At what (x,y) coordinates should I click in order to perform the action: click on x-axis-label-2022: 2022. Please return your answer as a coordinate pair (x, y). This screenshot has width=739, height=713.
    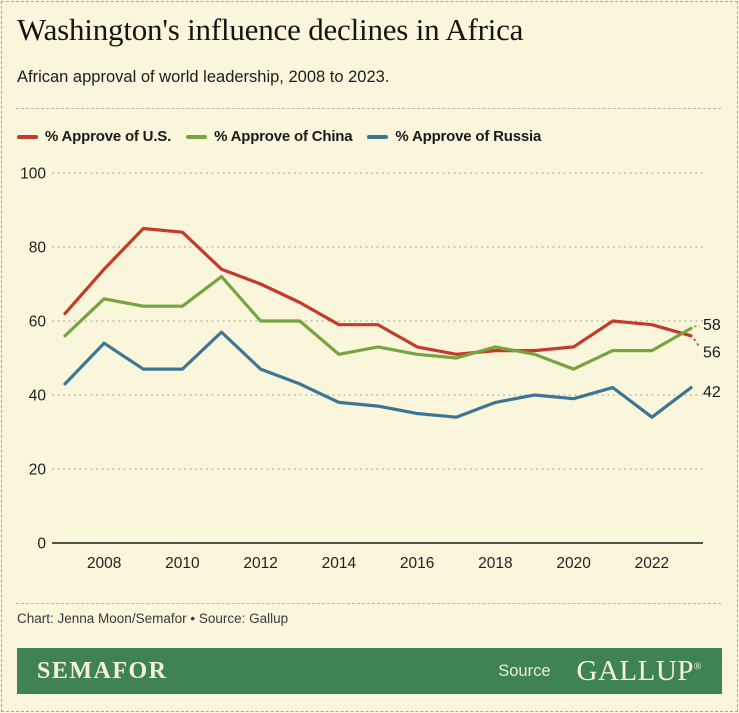
    Looking at the image, I should click on (652, 563).